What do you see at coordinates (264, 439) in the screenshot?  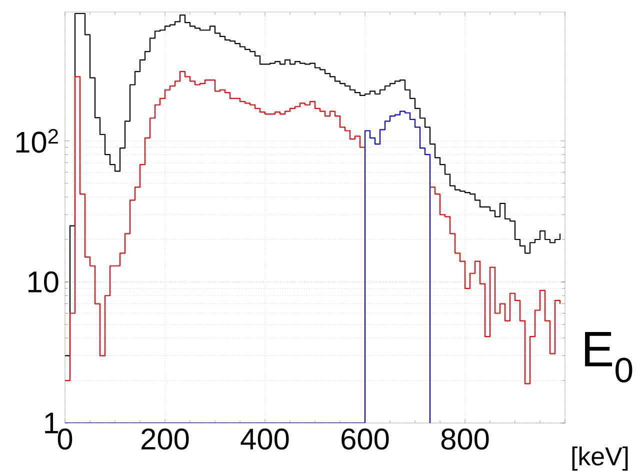 I see `x-tick-label: 400` at bounding box center [264, 439].